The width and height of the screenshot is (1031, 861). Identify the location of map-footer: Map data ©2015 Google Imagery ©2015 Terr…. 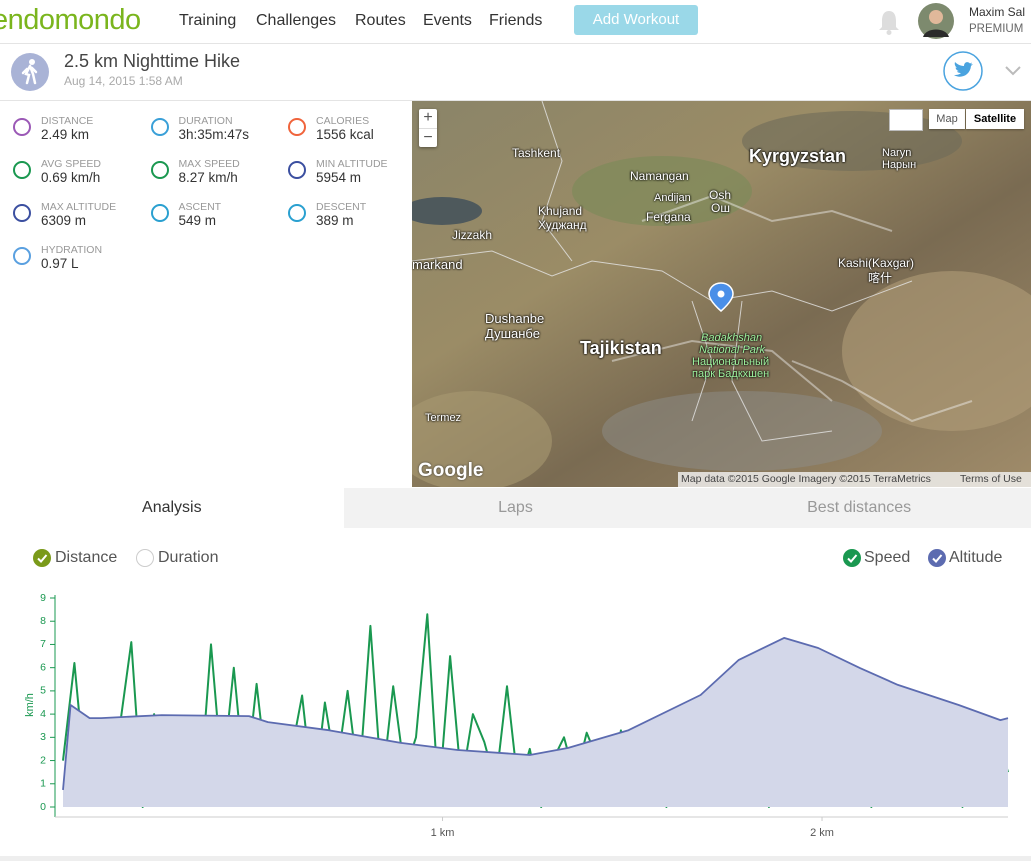
(854, 479).